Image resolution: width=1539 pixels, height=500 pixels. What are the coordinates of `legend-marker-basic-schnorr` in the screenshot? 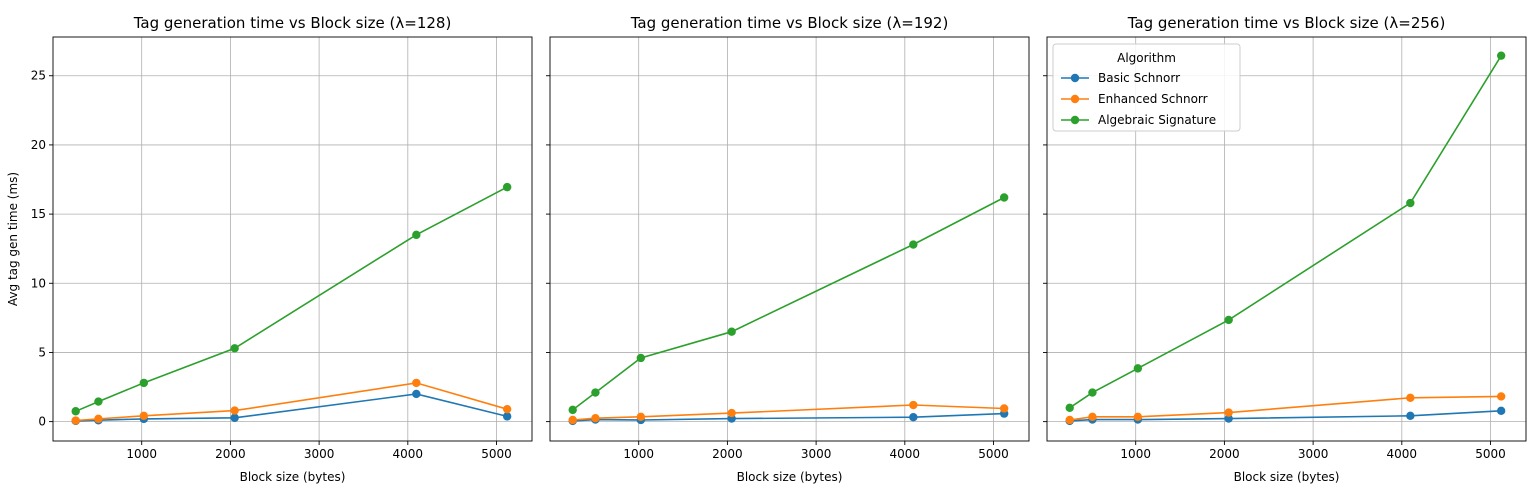 It's located at (1075, 78).